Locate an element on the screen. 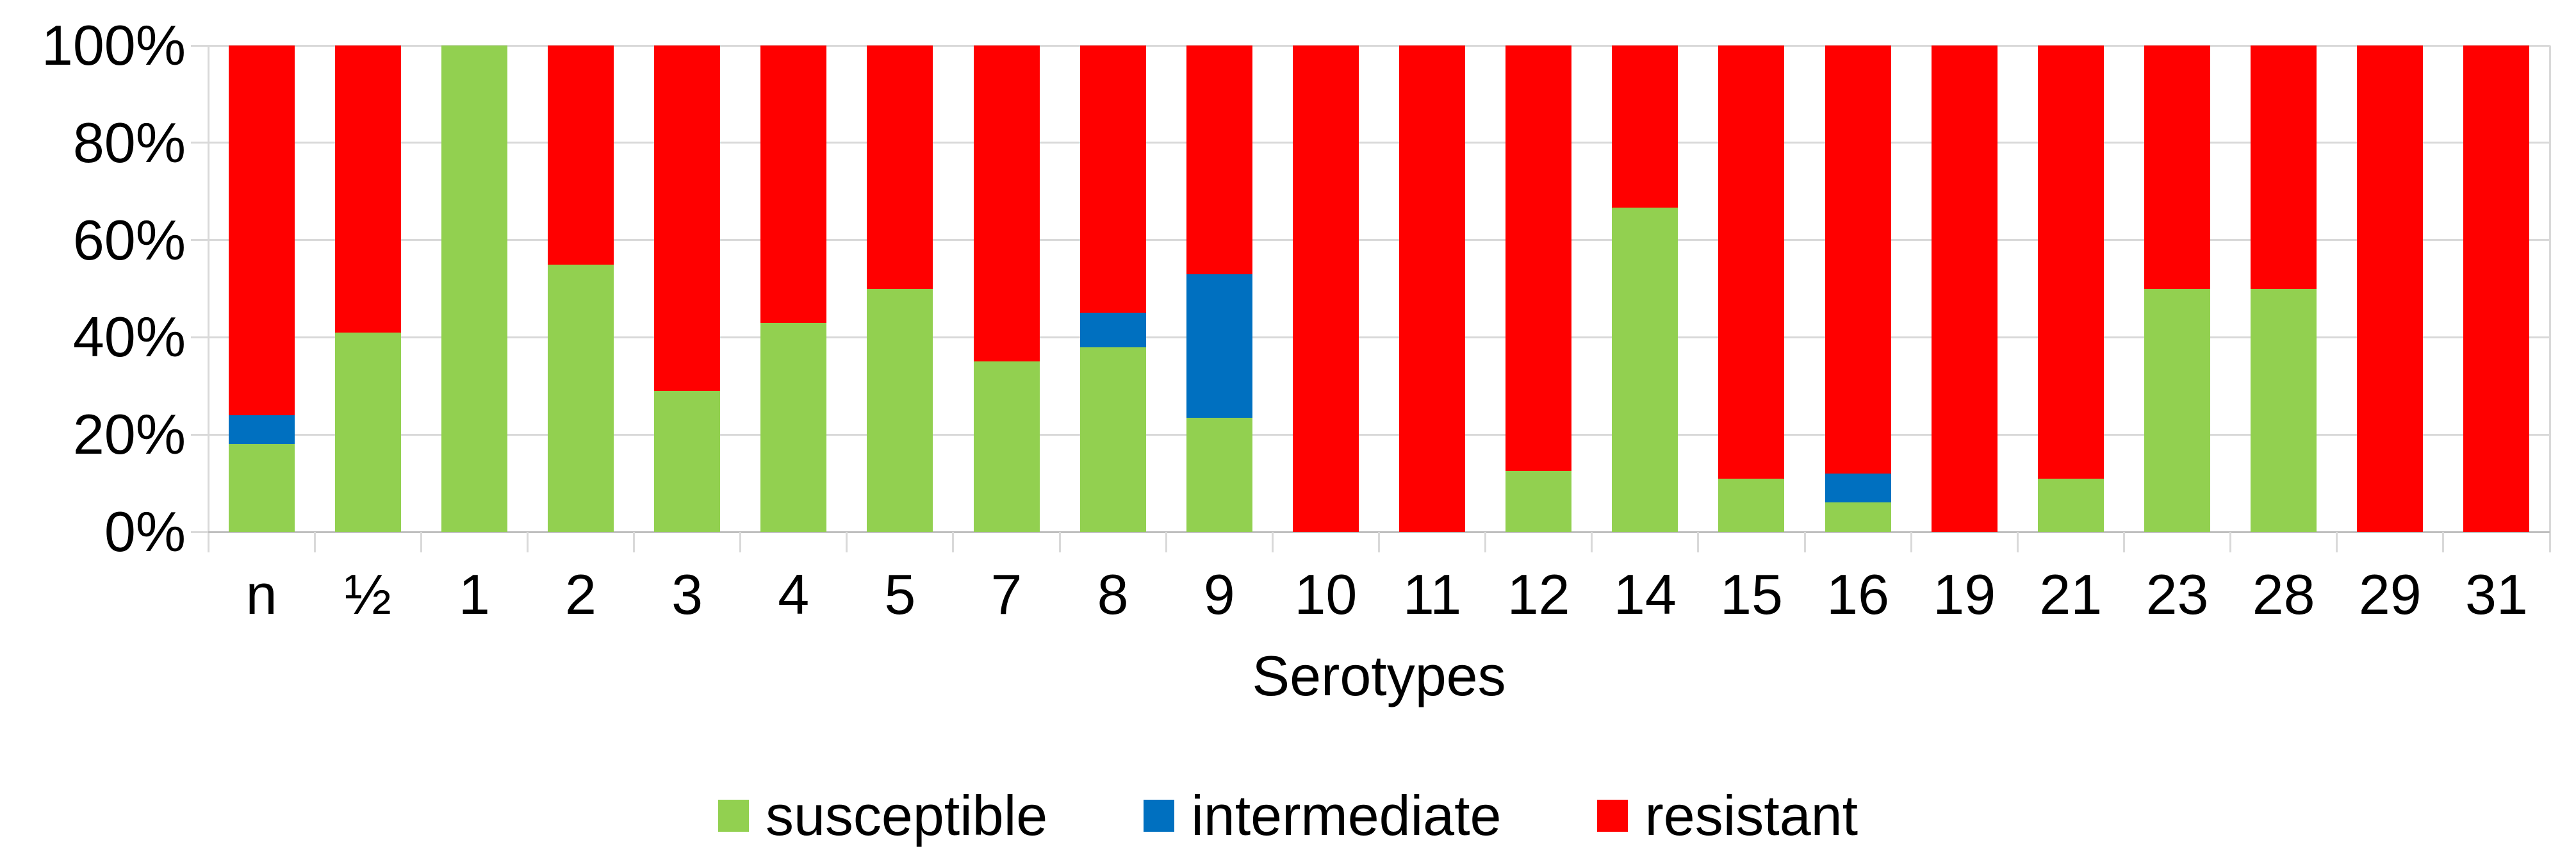  legend: susceptible intermediate resistant is located at coordinates (1288, 815).